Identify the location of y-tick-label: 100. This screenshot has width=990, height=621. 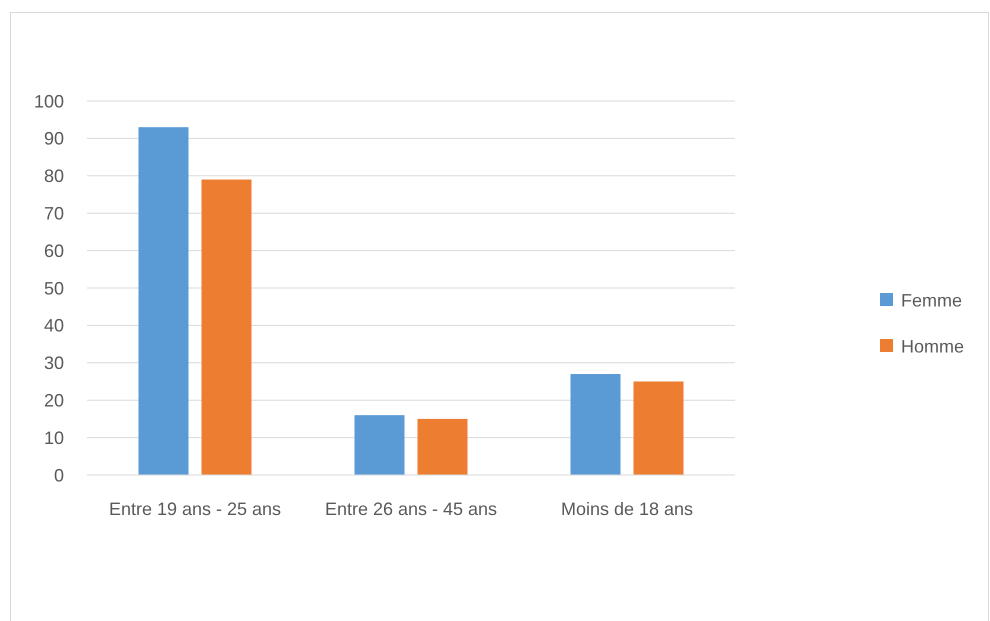
(49, 101).